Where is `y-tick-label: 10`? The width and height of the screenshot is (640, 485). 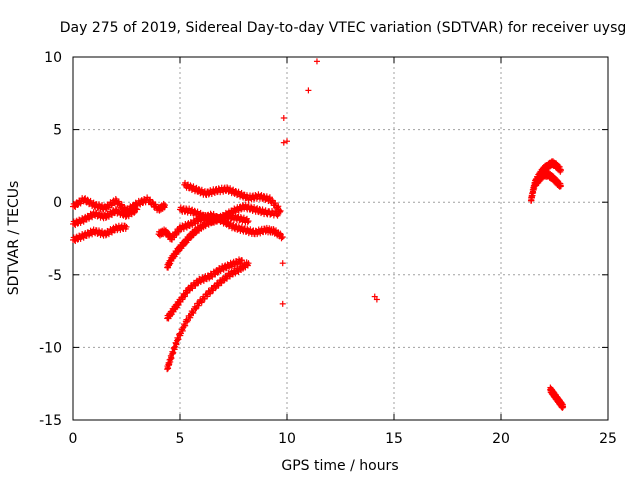 y-tick-label: 10 is located at coordinates (53, 58).